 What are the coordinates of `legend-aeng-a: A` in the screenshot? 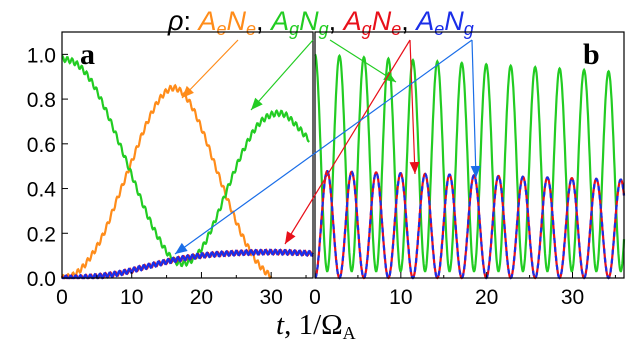 It's located at (424, 21).